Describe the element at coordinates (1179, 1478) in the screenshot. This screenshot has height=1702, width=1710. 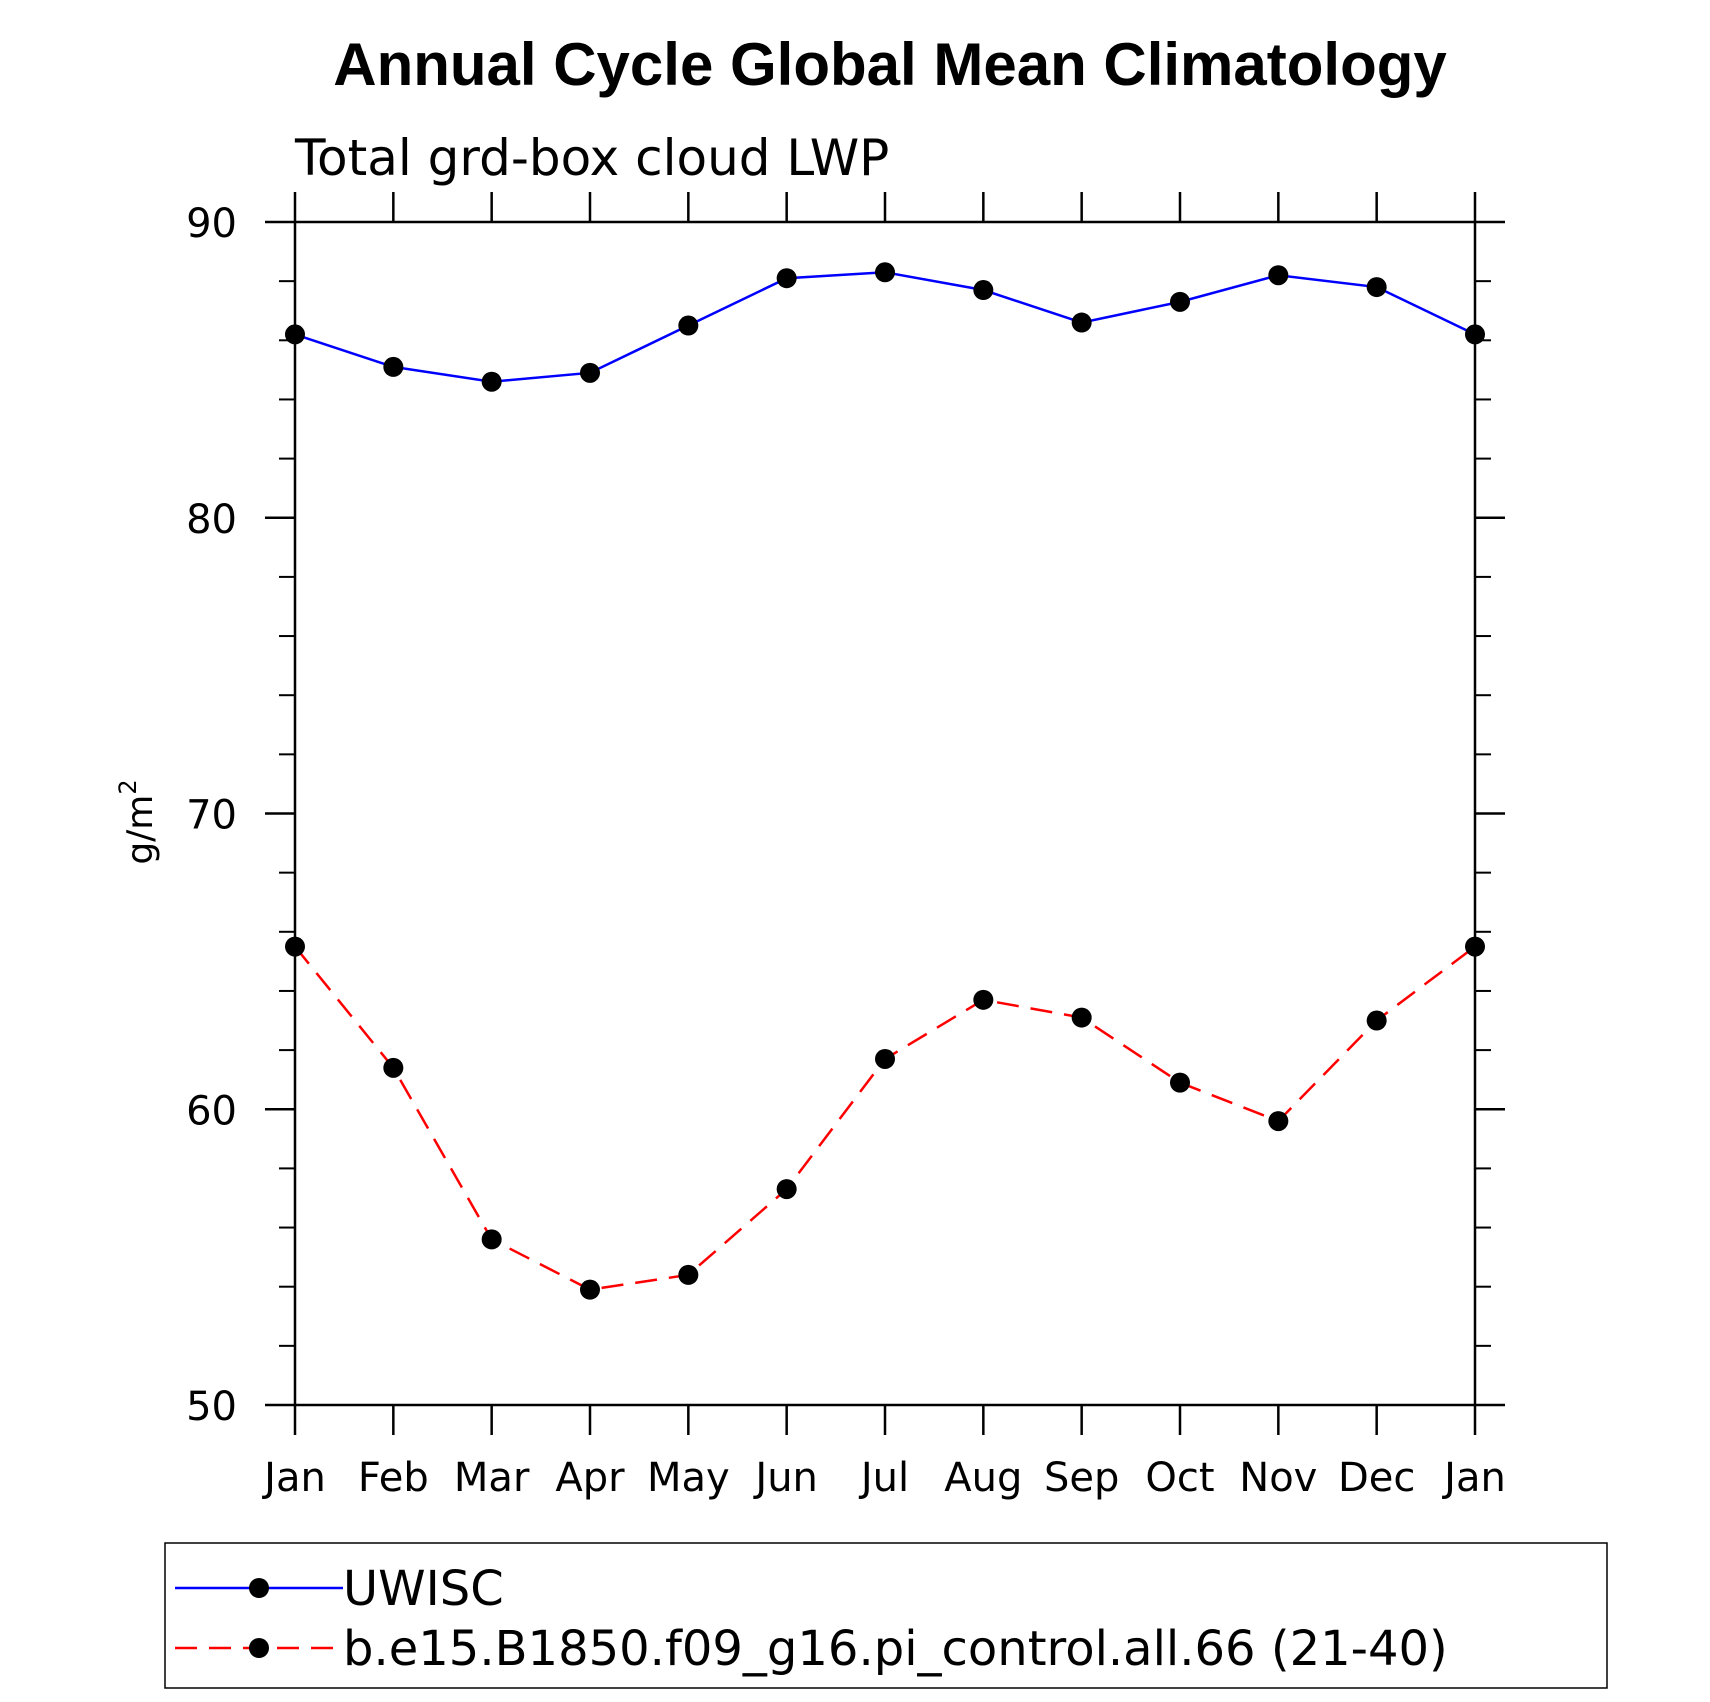
I see `x-tick-label: Oct` at that location.